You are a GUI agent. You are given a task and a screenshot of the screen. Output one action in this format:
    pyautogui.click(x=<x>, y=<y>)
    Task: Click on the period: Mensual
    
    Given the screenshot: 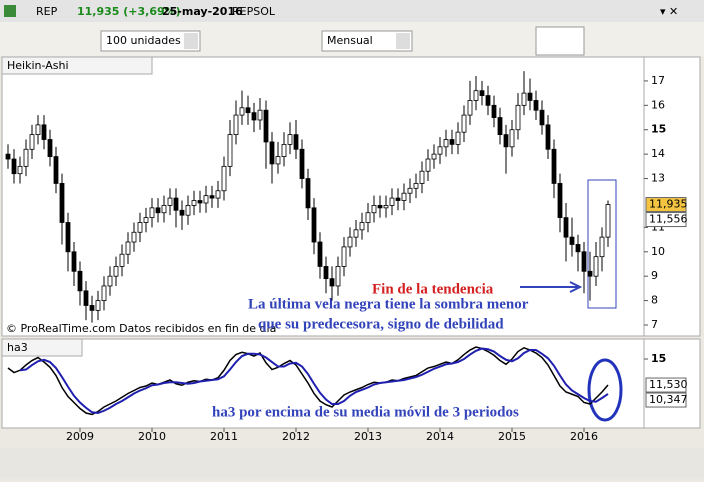 What is the action you would take?
    pyautogui.click(x=350, y=40)
    